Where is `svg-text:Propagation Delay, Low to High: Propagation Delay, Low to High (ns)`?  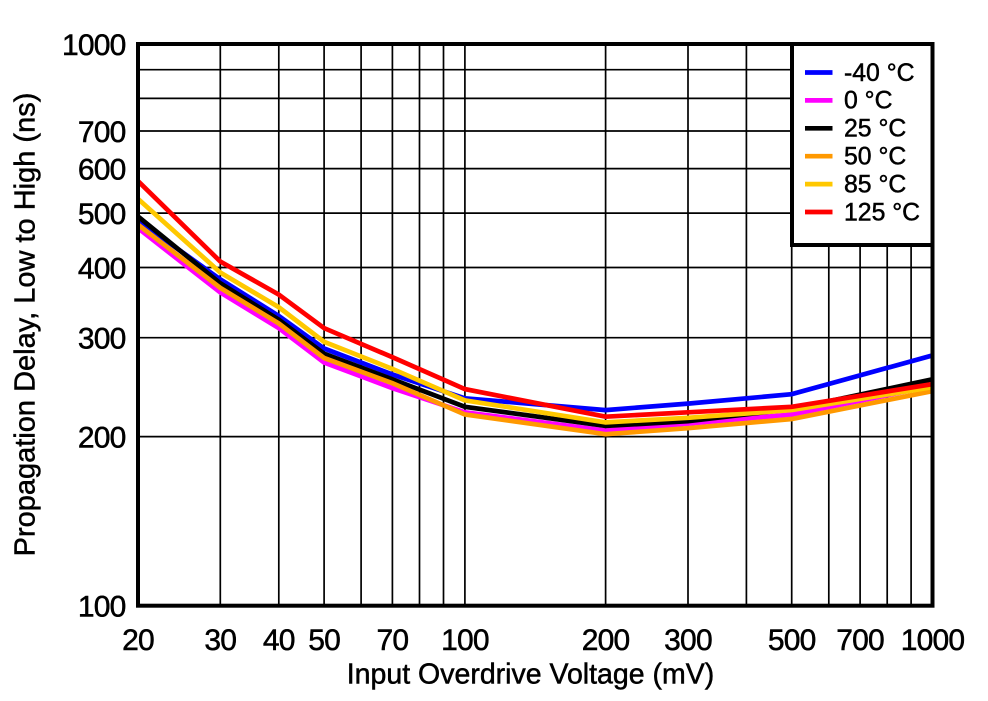 svg-text:Propagation Delay, Low to High: Propagation Delay, Low to High (ns) is located at coordinates (26, 325).